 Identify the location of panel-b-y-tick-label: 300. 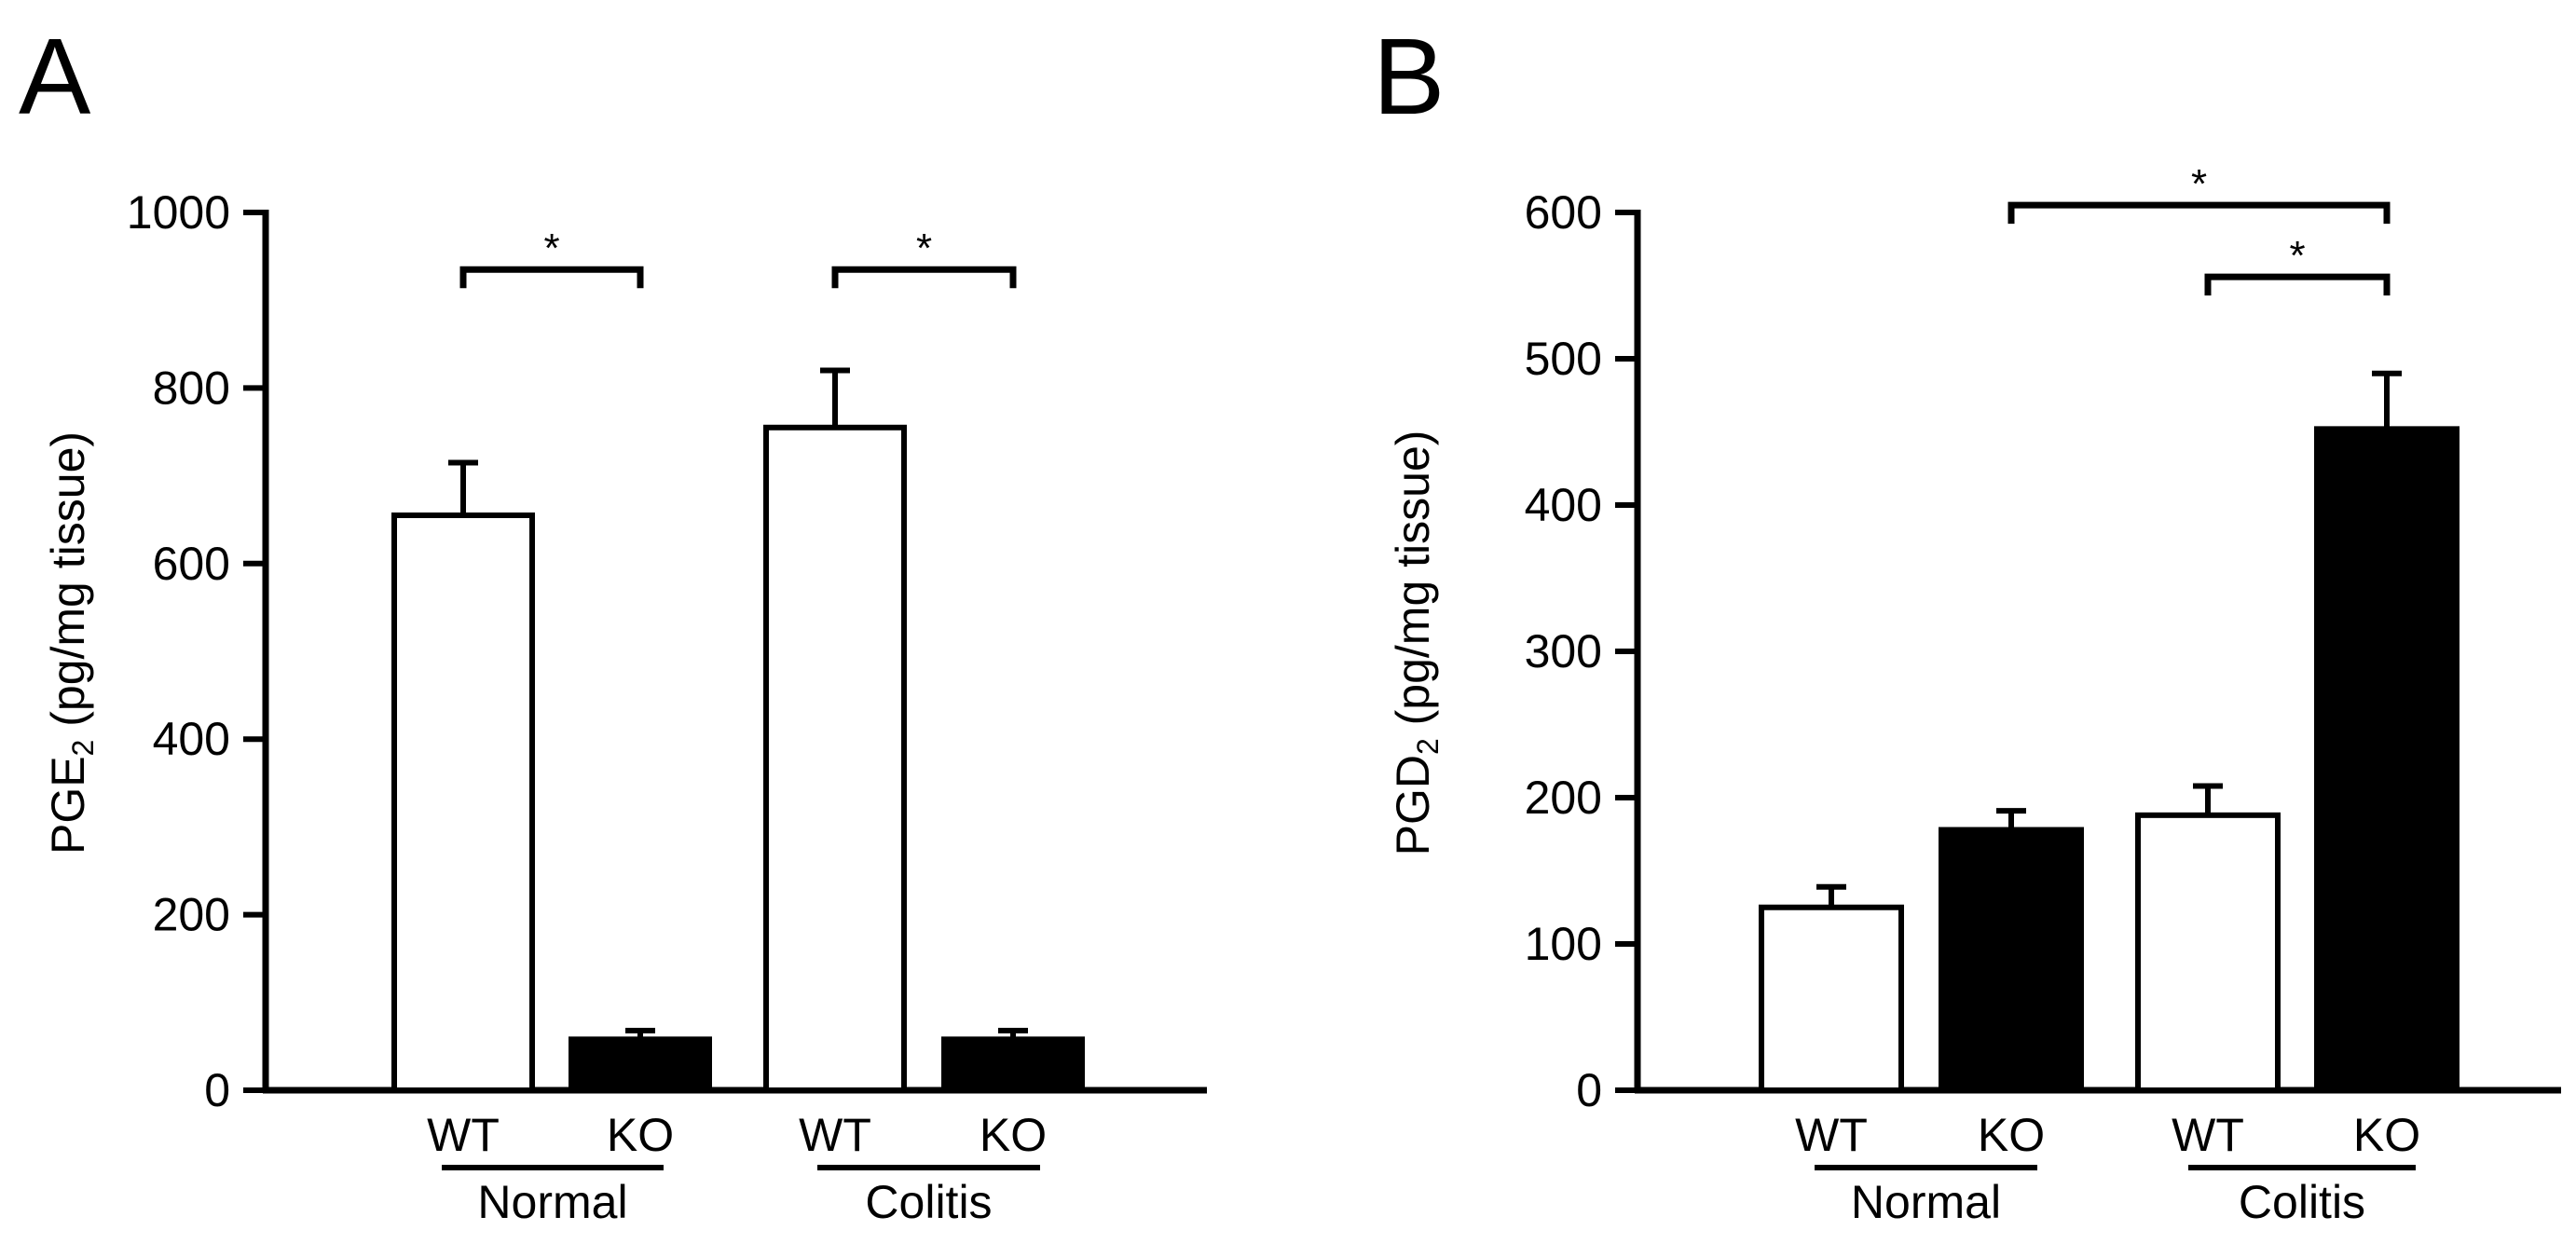
(1563, 651).